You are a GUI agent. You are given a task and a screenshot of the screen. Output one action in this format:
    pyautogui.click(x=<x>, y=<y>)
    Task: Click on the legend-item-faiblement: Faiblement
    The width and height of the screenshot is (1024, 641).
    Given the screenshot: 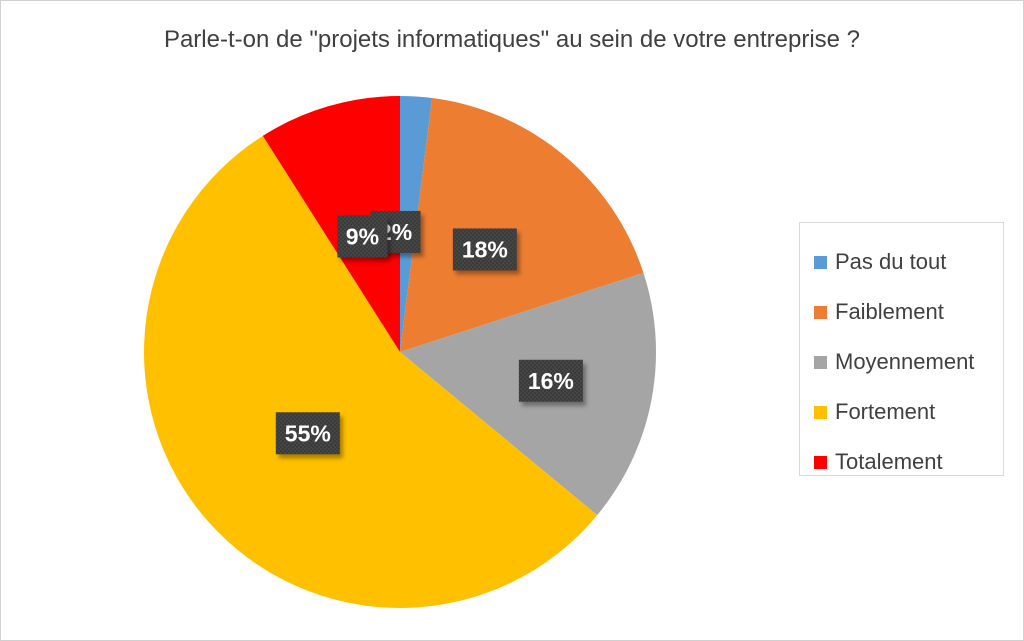 What is the action you would take?
    pyautogui.click(x=901, y=312)
    